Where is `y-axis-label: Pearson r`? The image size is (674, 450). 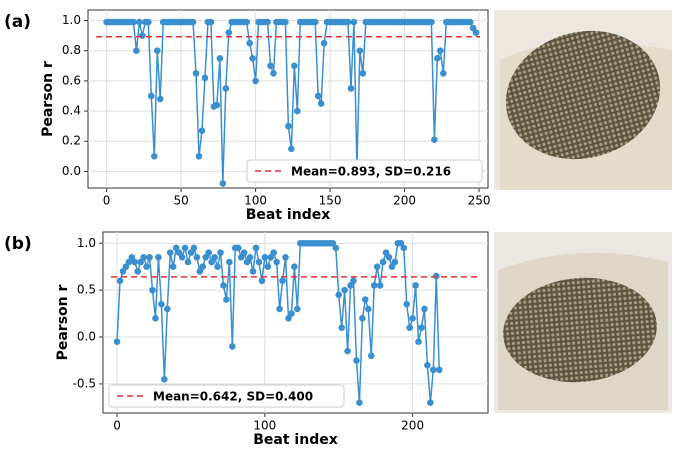
y-axis-label: Pearson r is located at coordinates (48, 99).